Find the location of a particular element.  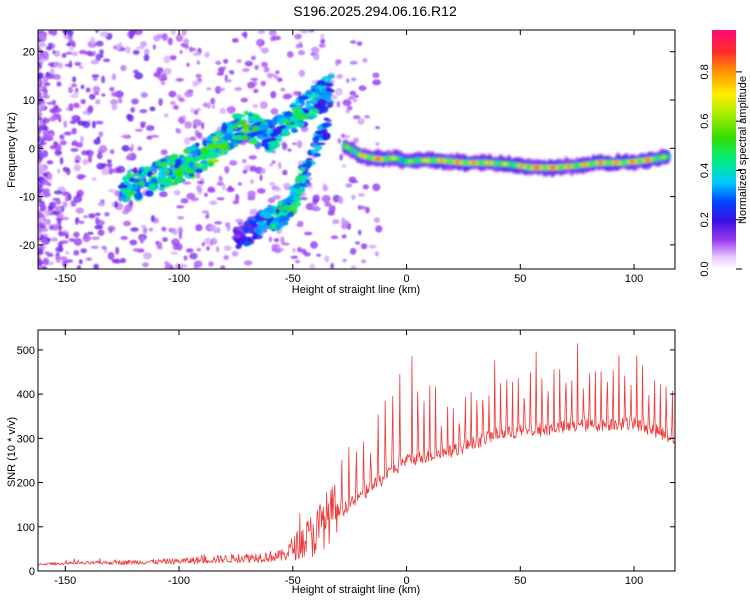

colorbar-gradient is located at coordinates (724, 149).